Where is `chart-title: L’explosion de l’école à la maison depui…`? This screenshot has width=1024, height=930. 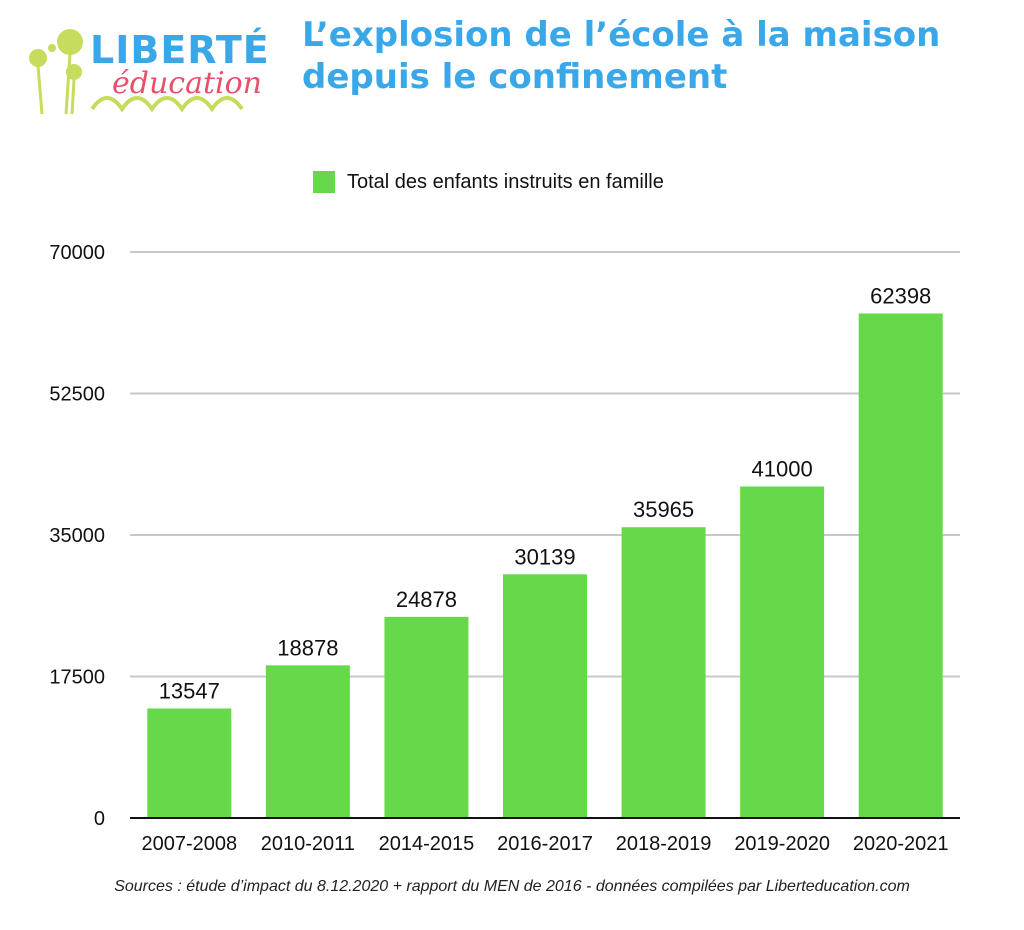
chart-title: L’explosion de l’école à la maison depui… is located at coordinates (647, 56).